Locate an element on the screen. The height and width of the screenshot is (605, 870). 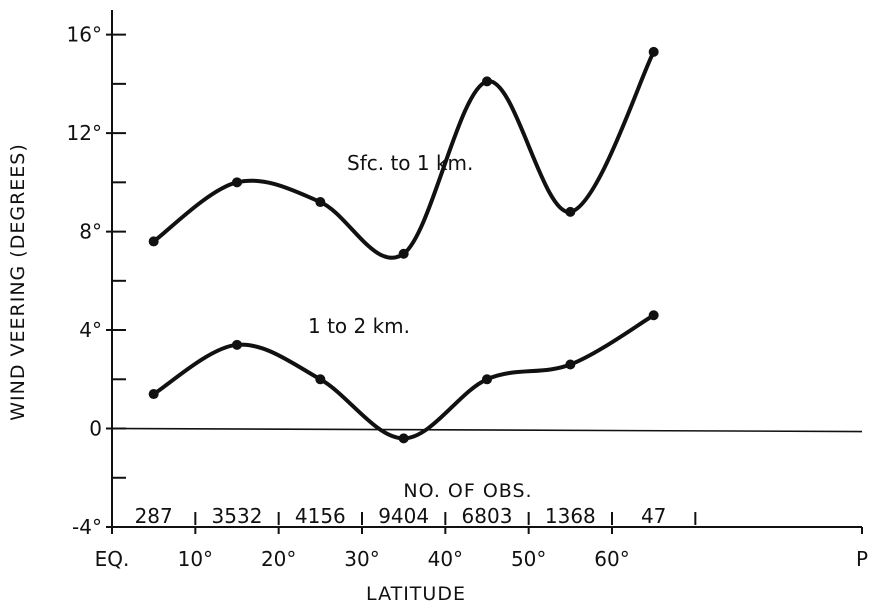
y-axis-title: WIND VEERING (DEGREES) is located at coordinates (18, 282).